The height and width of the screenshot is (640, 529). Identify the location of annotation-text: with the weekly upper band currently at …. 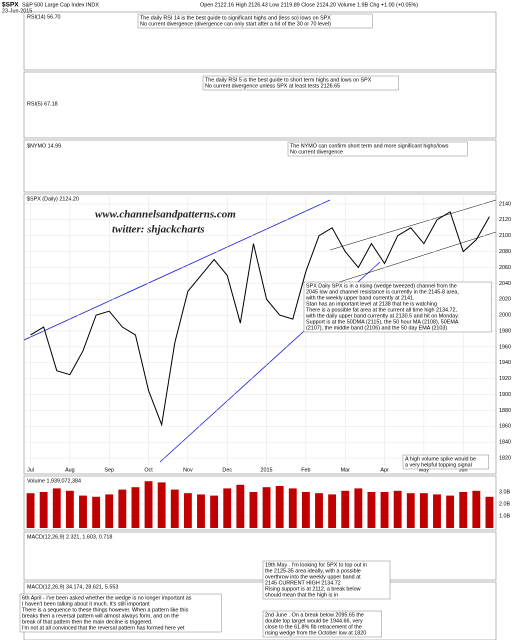
(359, 298).